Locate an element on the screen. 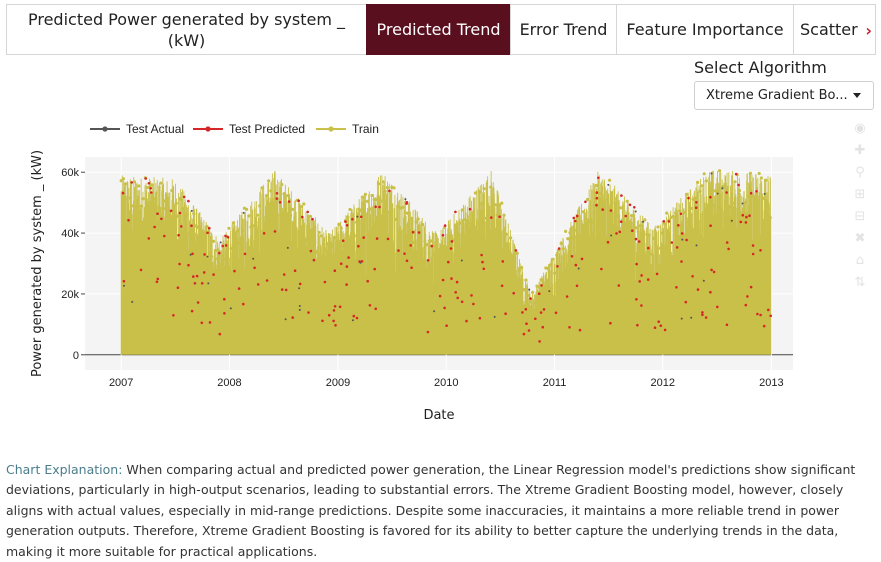 This screenshot has height=562, width=881. tab-feature-importance: Feature Importance is located at coordinates (704, 29).